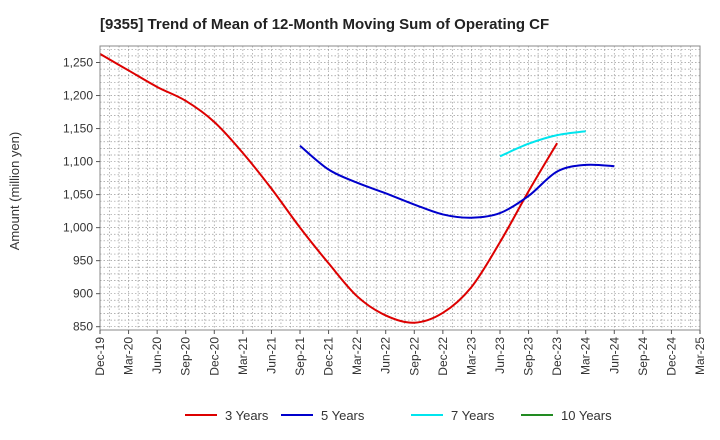  What do you see at coordinates (83, 327) in the screenshot?
I see `y-tick-label: 850` at bounding box center [83, 327].